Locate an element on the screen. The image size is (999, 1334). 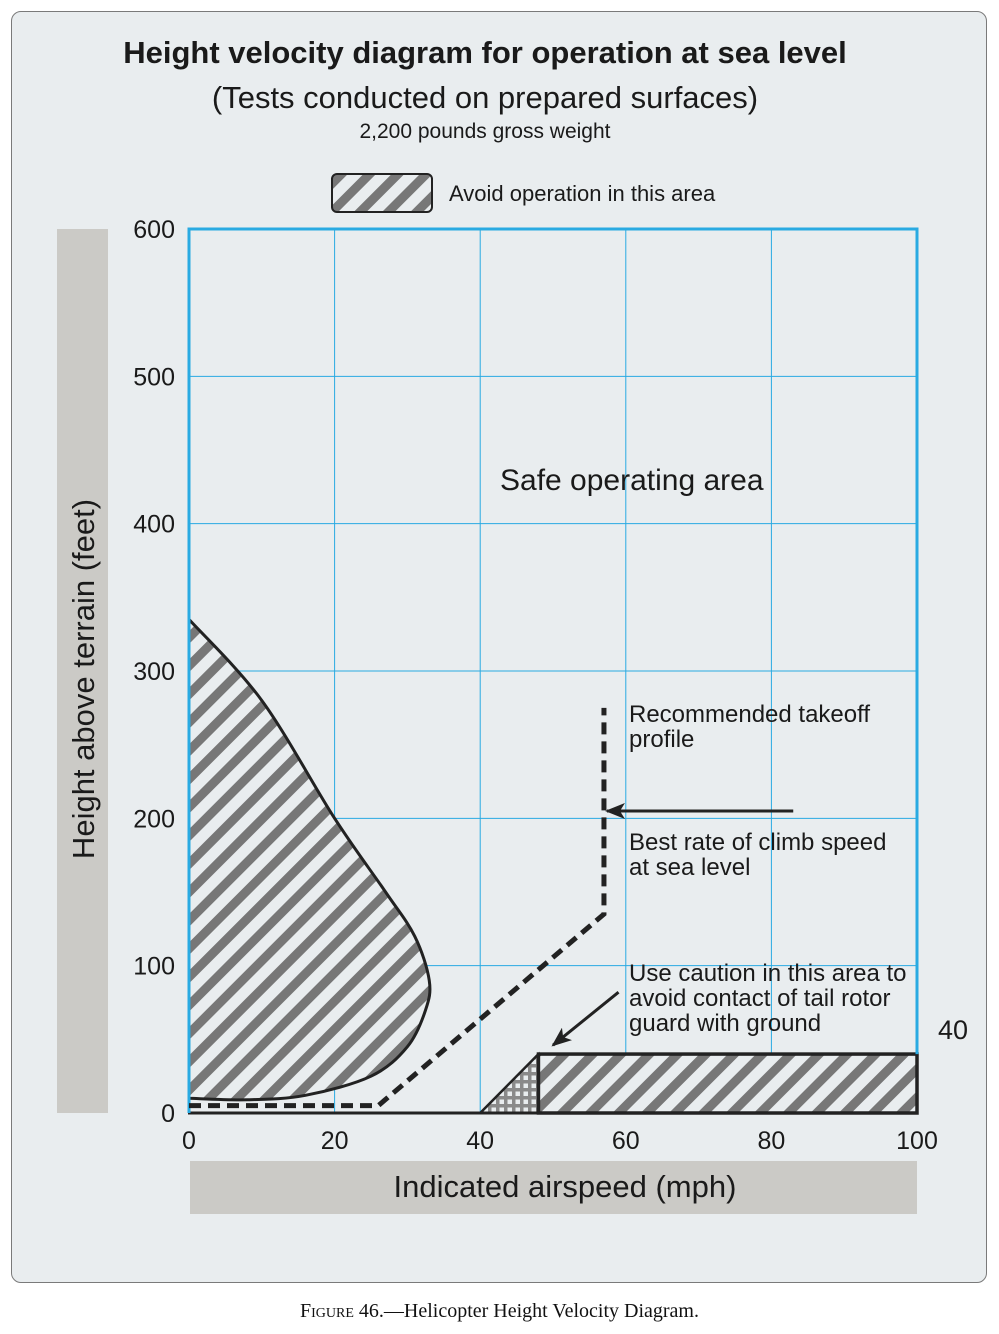
legend-label: Avoid operation in this area is located at coordinates (582, 193).